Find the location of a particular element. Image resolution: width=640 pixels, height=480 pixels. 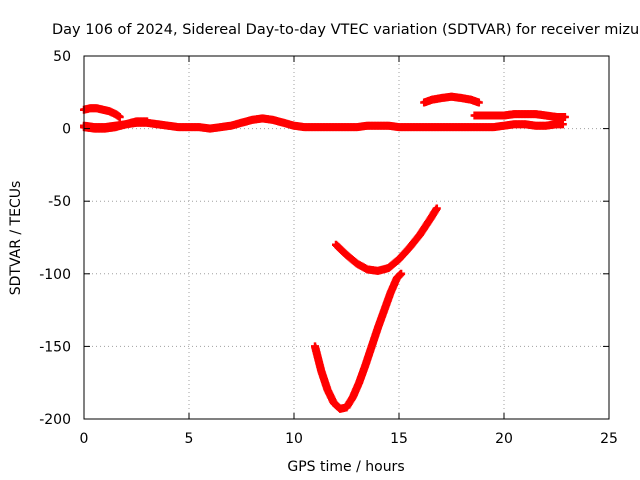

x-tick-label: 0 is located at coordinates (84, 439).